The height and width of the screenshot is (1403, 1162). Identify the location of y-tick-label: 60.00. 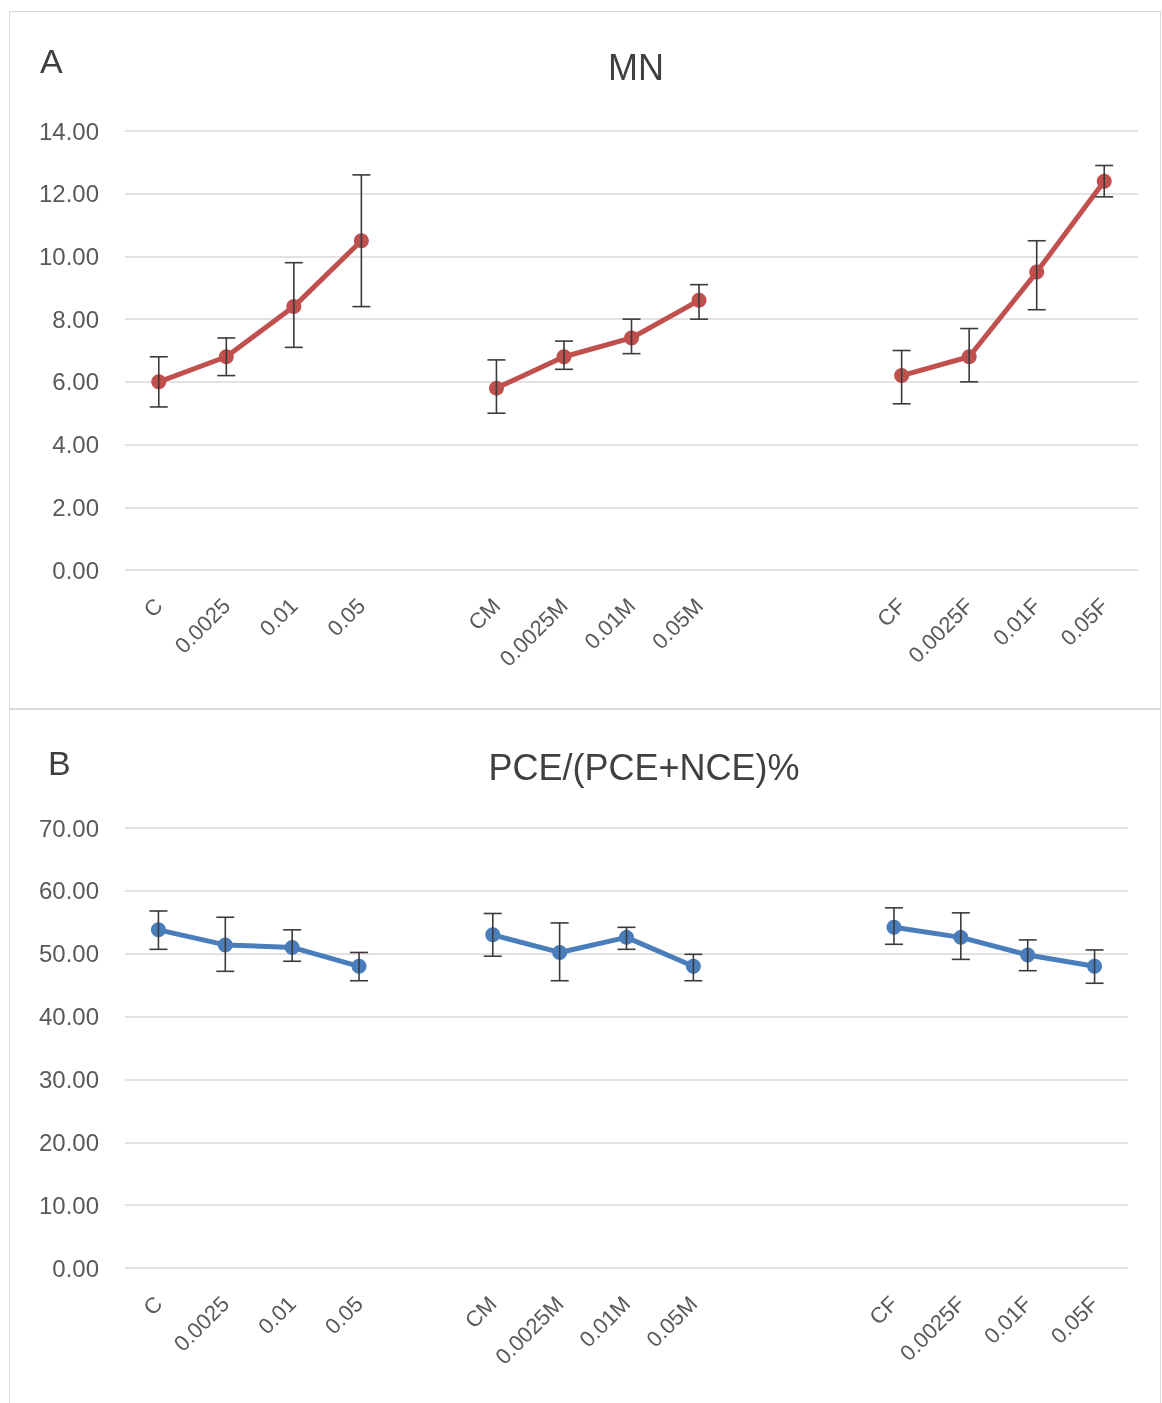
(68, 891).